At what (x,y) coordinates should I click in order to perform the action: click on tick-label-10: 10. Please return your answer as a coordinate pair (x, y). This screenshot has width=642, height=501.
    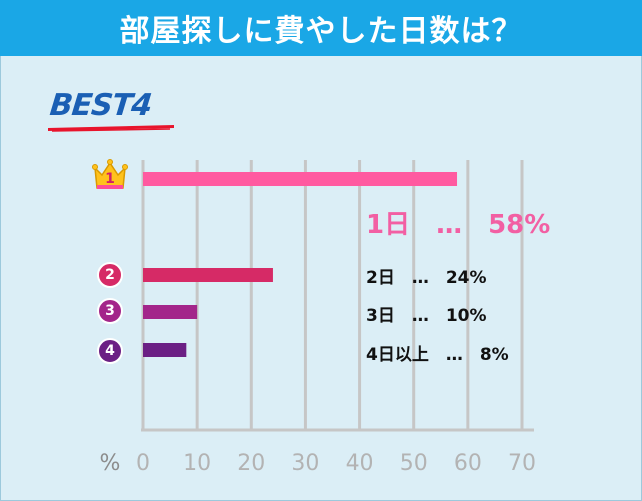
    Looking at the image, I should click on (197, 463).